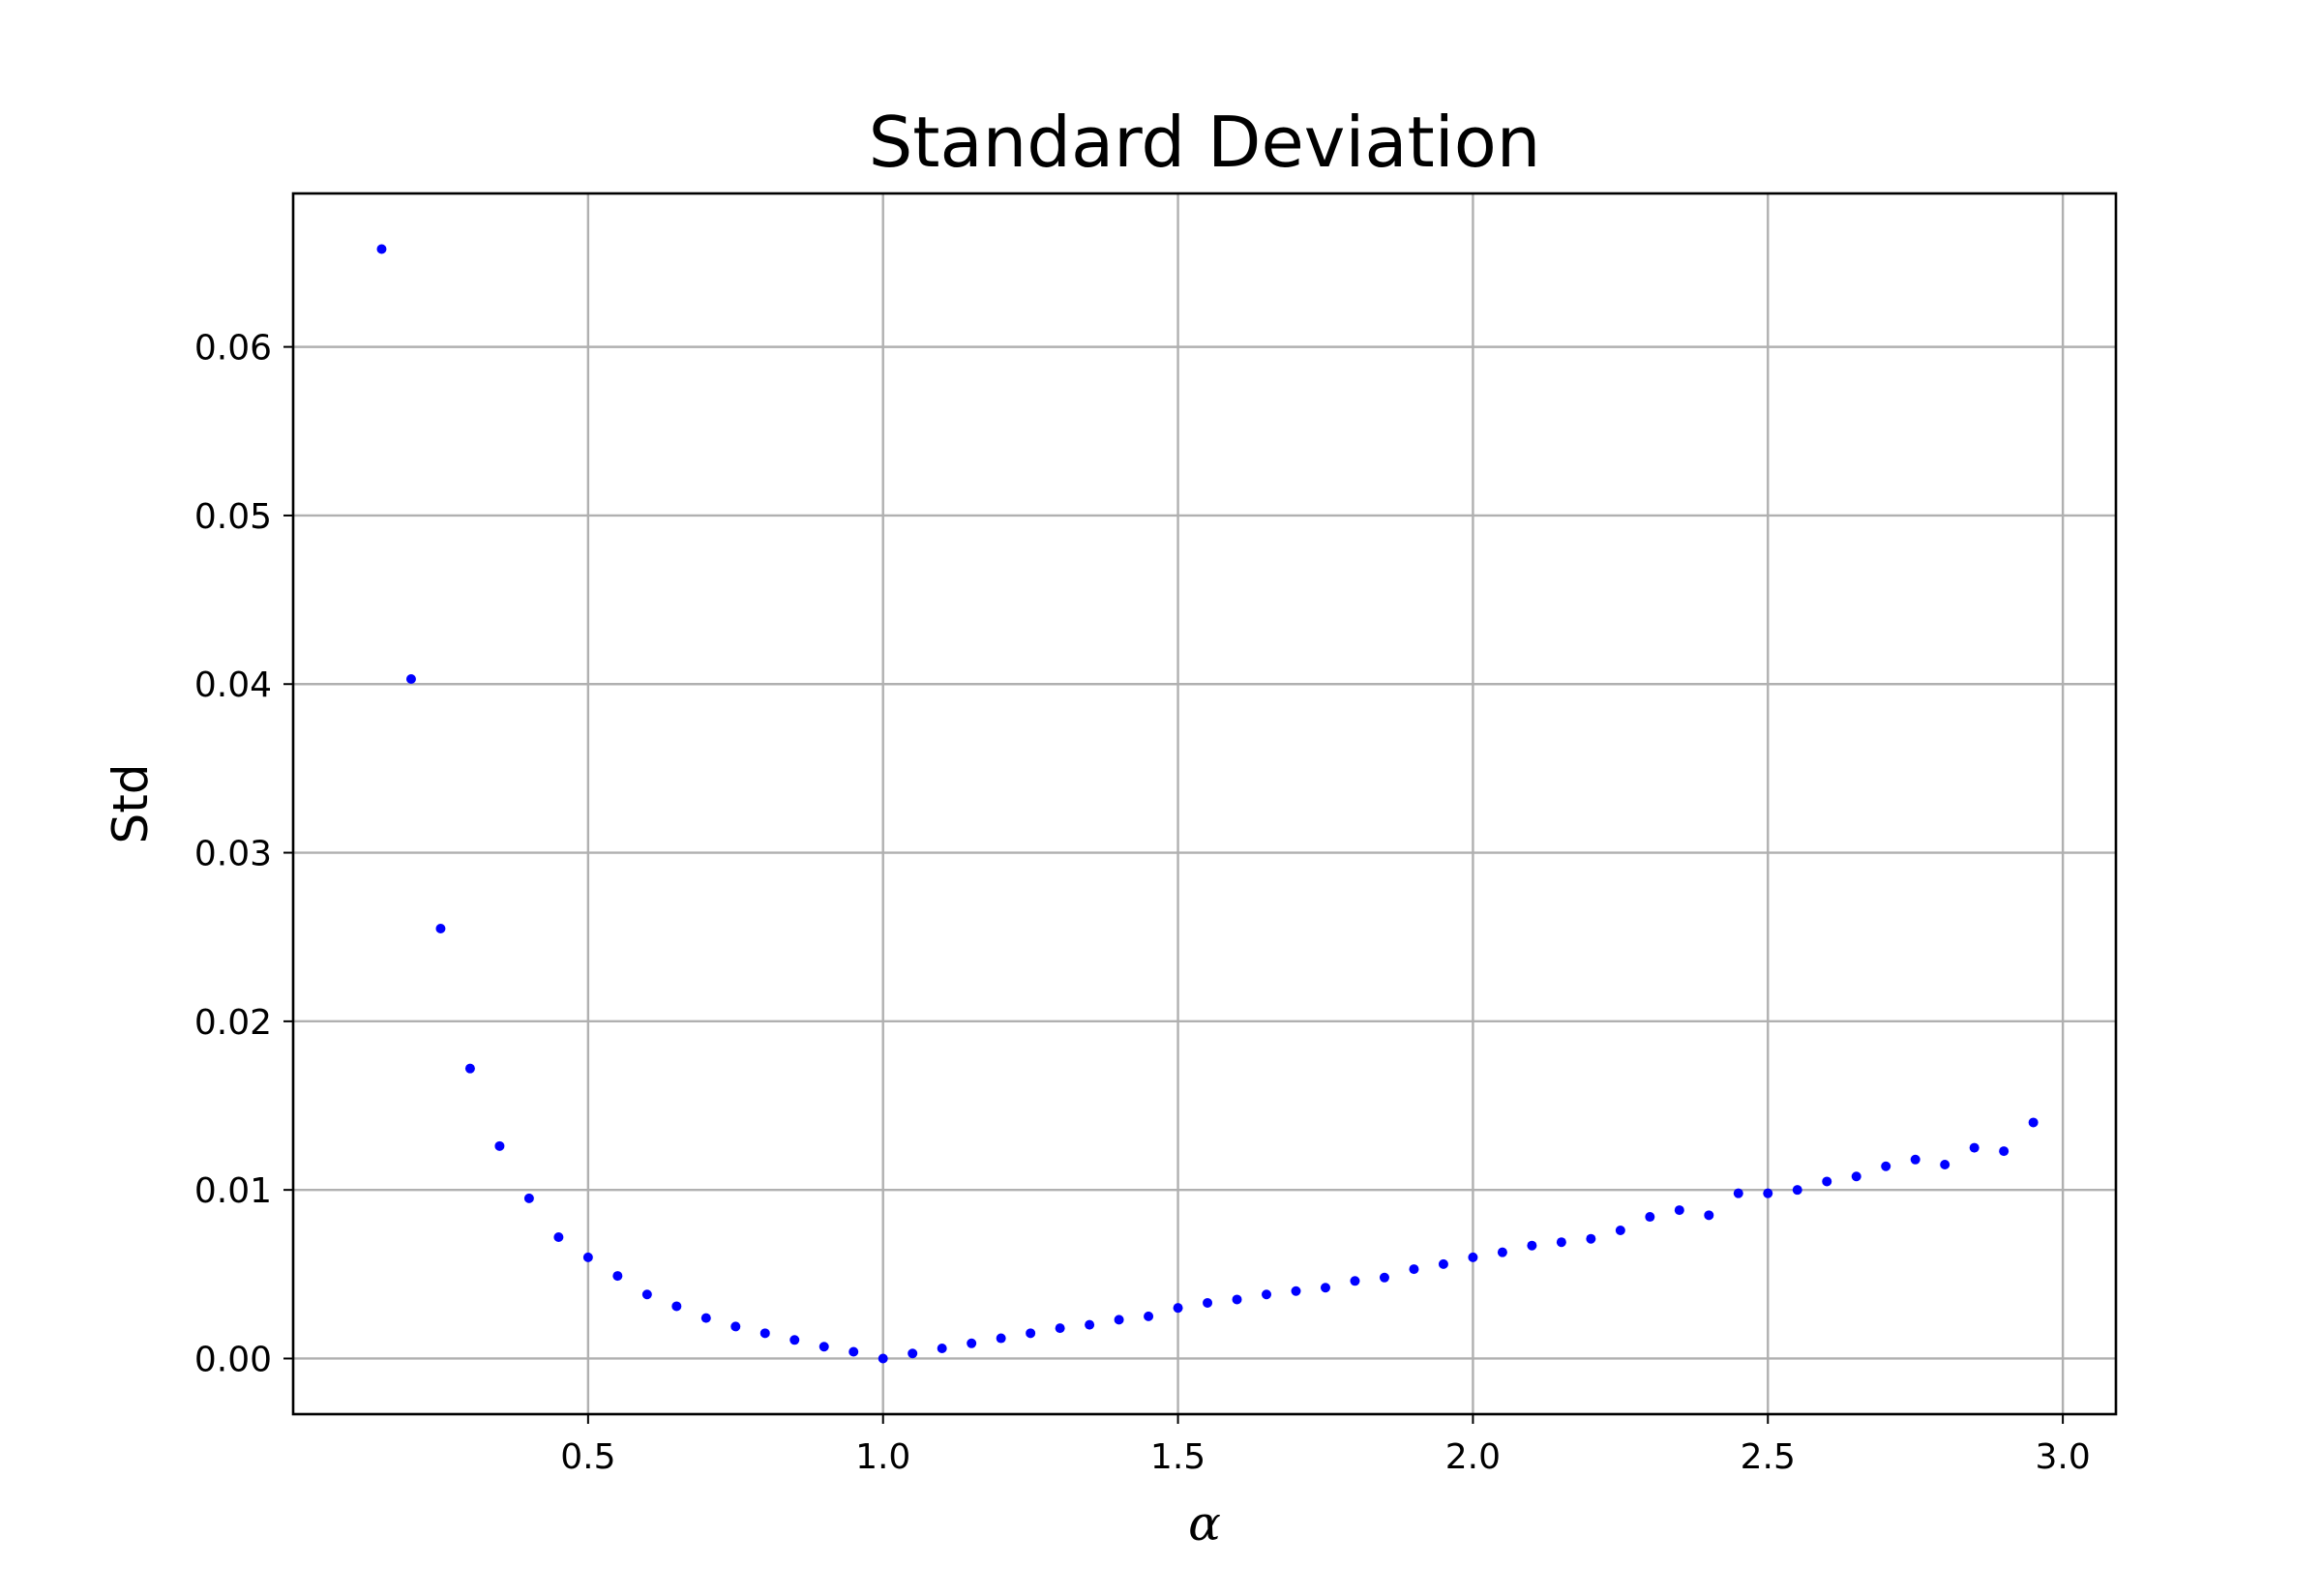 The width and height of the screenshot is (2322, 1596). What do you see at coordinates (1205, 142) in the screenshot?
I see `chart-title: Standard Deviation` at bounding box center [1205, 142].